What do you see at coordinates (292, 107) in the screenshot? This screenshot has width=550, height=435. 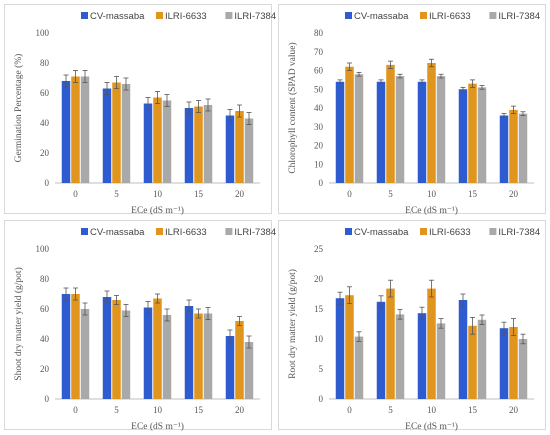 I see `y-axis-label: Chlorophyll content (SPAD value)` at bounding box center [292, 107].